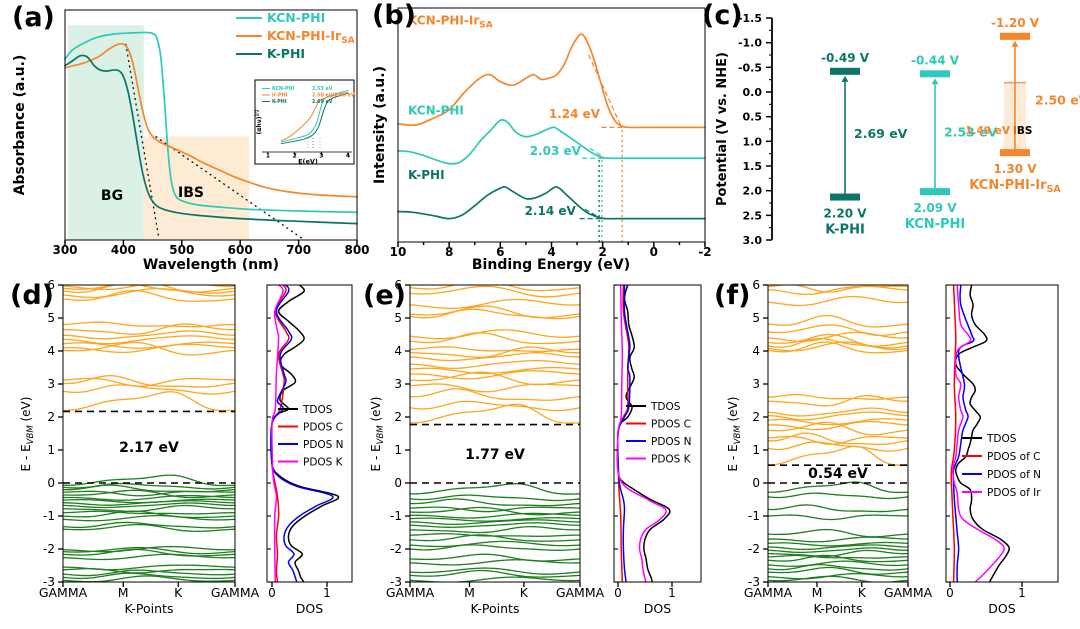  I want to click on svg-text: 500, so click(181, 250).